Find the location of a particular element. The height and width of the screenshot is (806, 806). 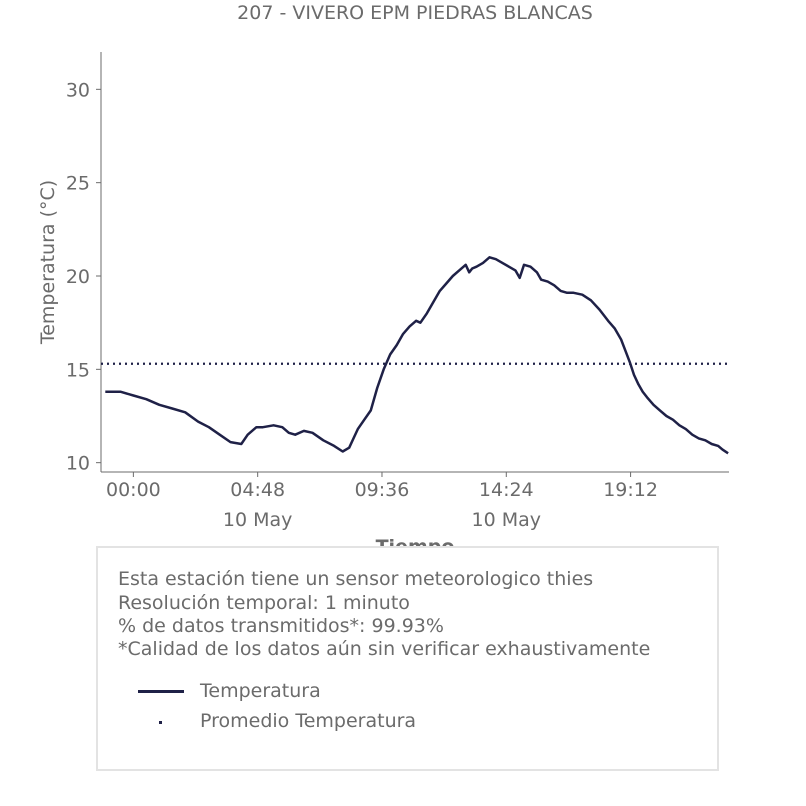

legend-label: Temperatura is located at coordinates (260, 691).